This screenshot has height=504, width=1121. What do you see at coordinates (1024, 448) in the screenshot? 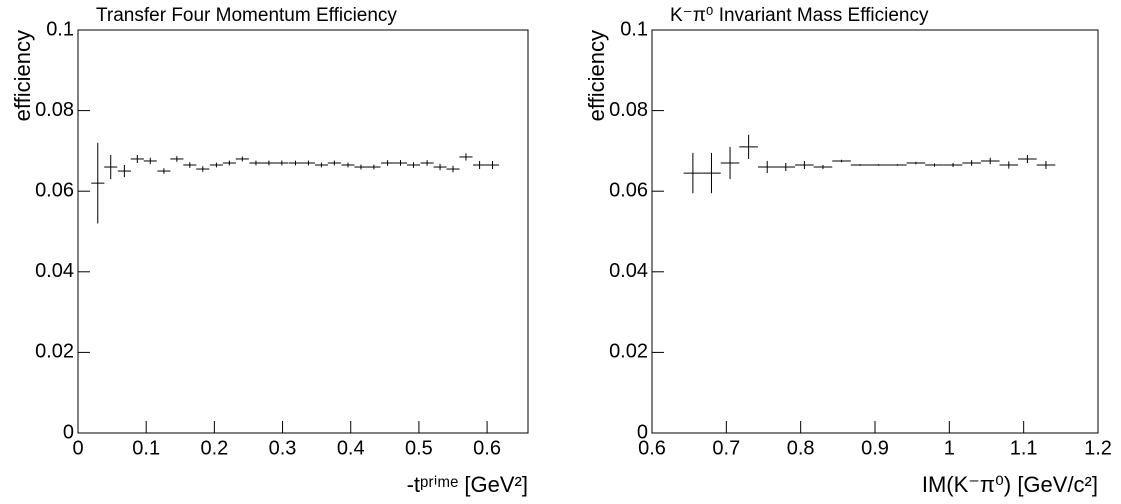
I see `x-tick-label: 1.1` at bounding box center [1024, 448].